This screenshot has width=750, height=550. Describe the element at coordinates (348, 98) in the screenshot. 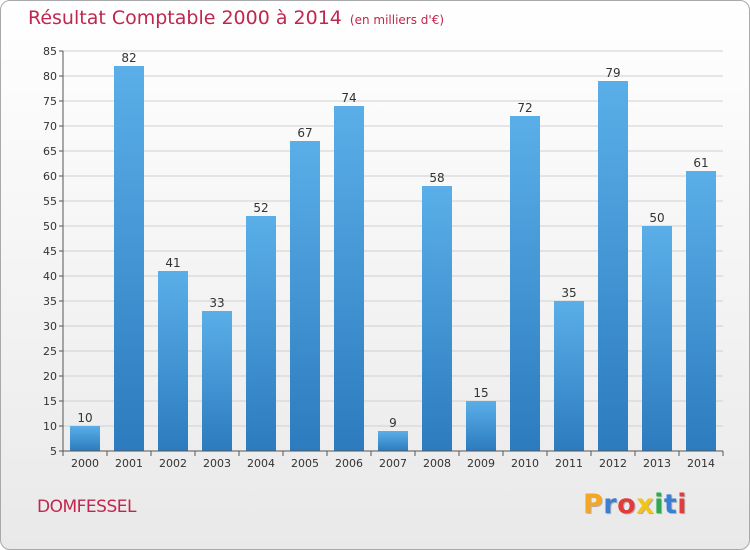

I see `data-label-2006: 74` at that location.